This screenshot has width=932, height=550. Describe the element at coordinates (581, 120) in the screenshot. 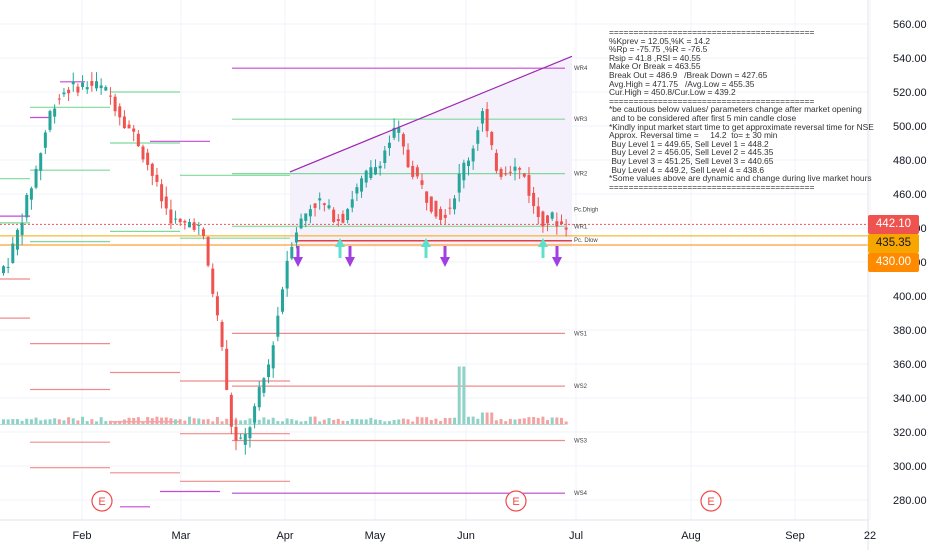

I see `level-label: WR3` at that location.